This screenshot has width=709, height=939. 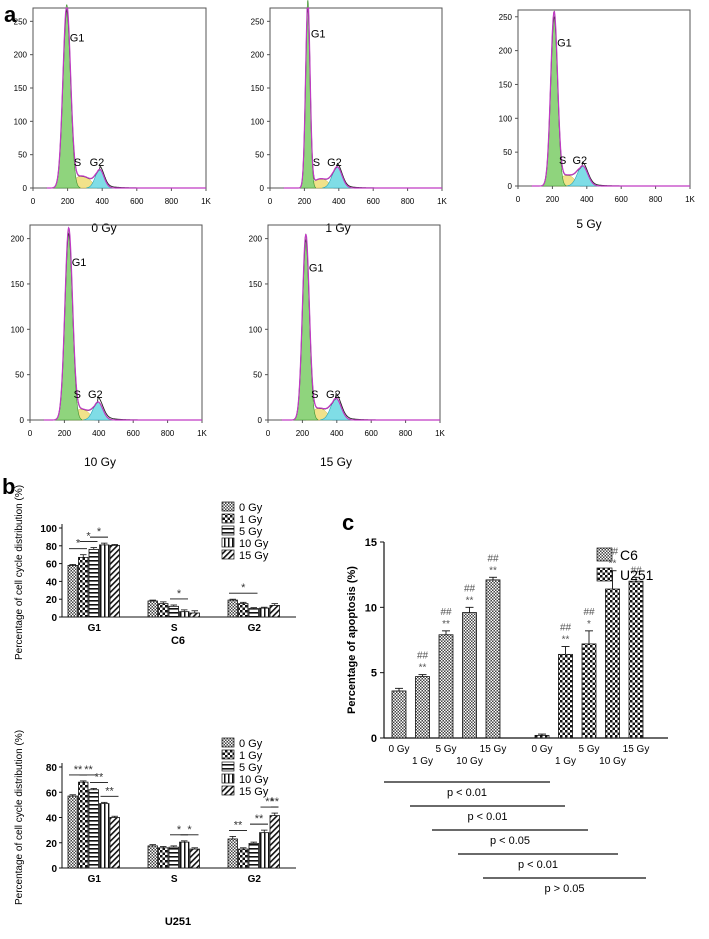 What do you see at coordinates (589, 691) in the screenshot?
I see `bar-U251-5Gy` at bounding box center [589, 691].